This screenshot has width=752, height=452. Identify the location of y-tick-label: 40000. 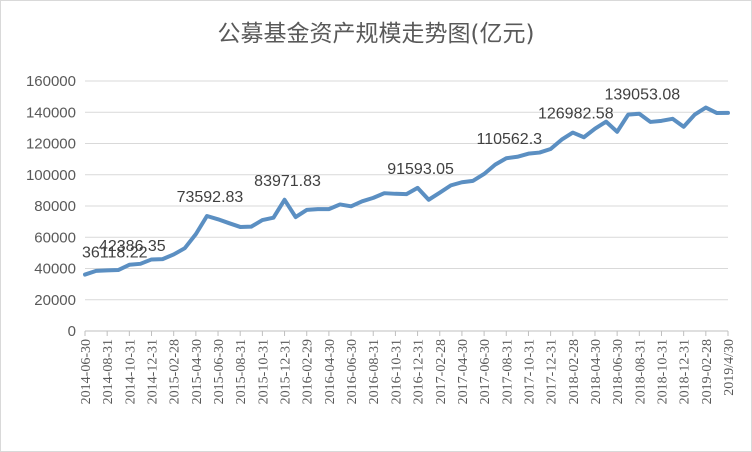
(55, 269).